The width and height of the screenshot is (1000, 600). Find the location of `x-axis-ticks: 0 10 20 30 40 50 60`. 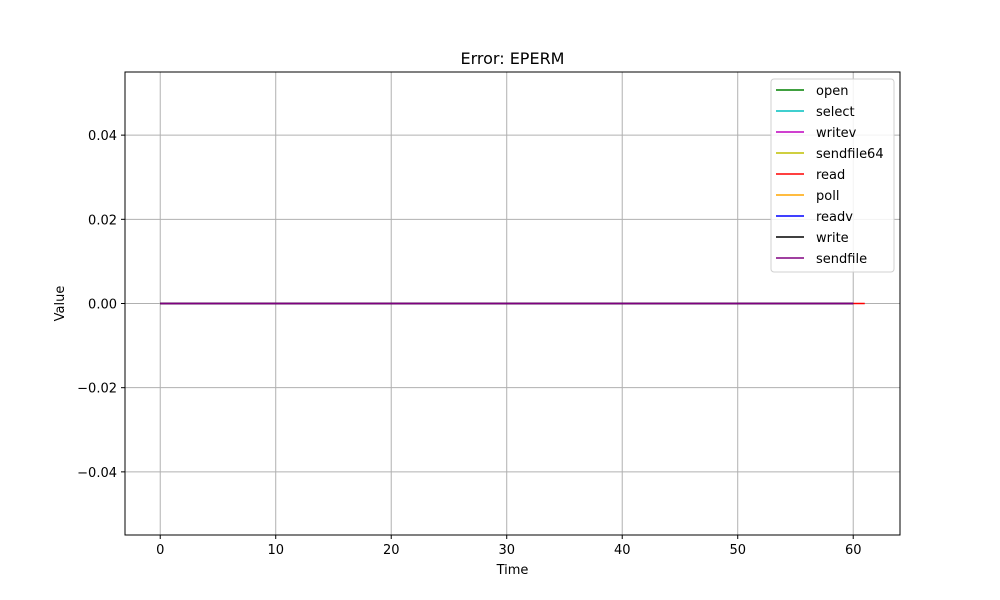

x-axis-ticks: 0 10 20 30 40 50 60 is located at coordinates (508, 546).